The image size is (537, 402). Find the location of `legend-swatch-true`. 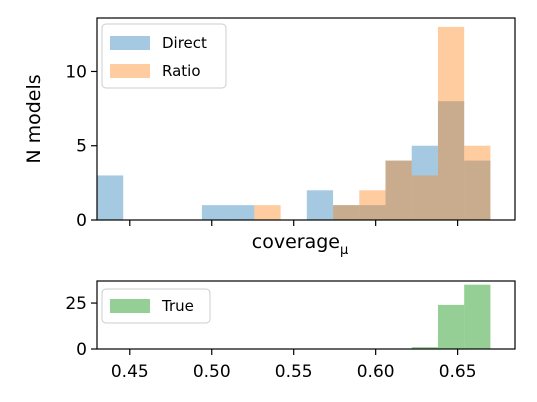

legend-swatch-true is located at coordinates (130, 306).